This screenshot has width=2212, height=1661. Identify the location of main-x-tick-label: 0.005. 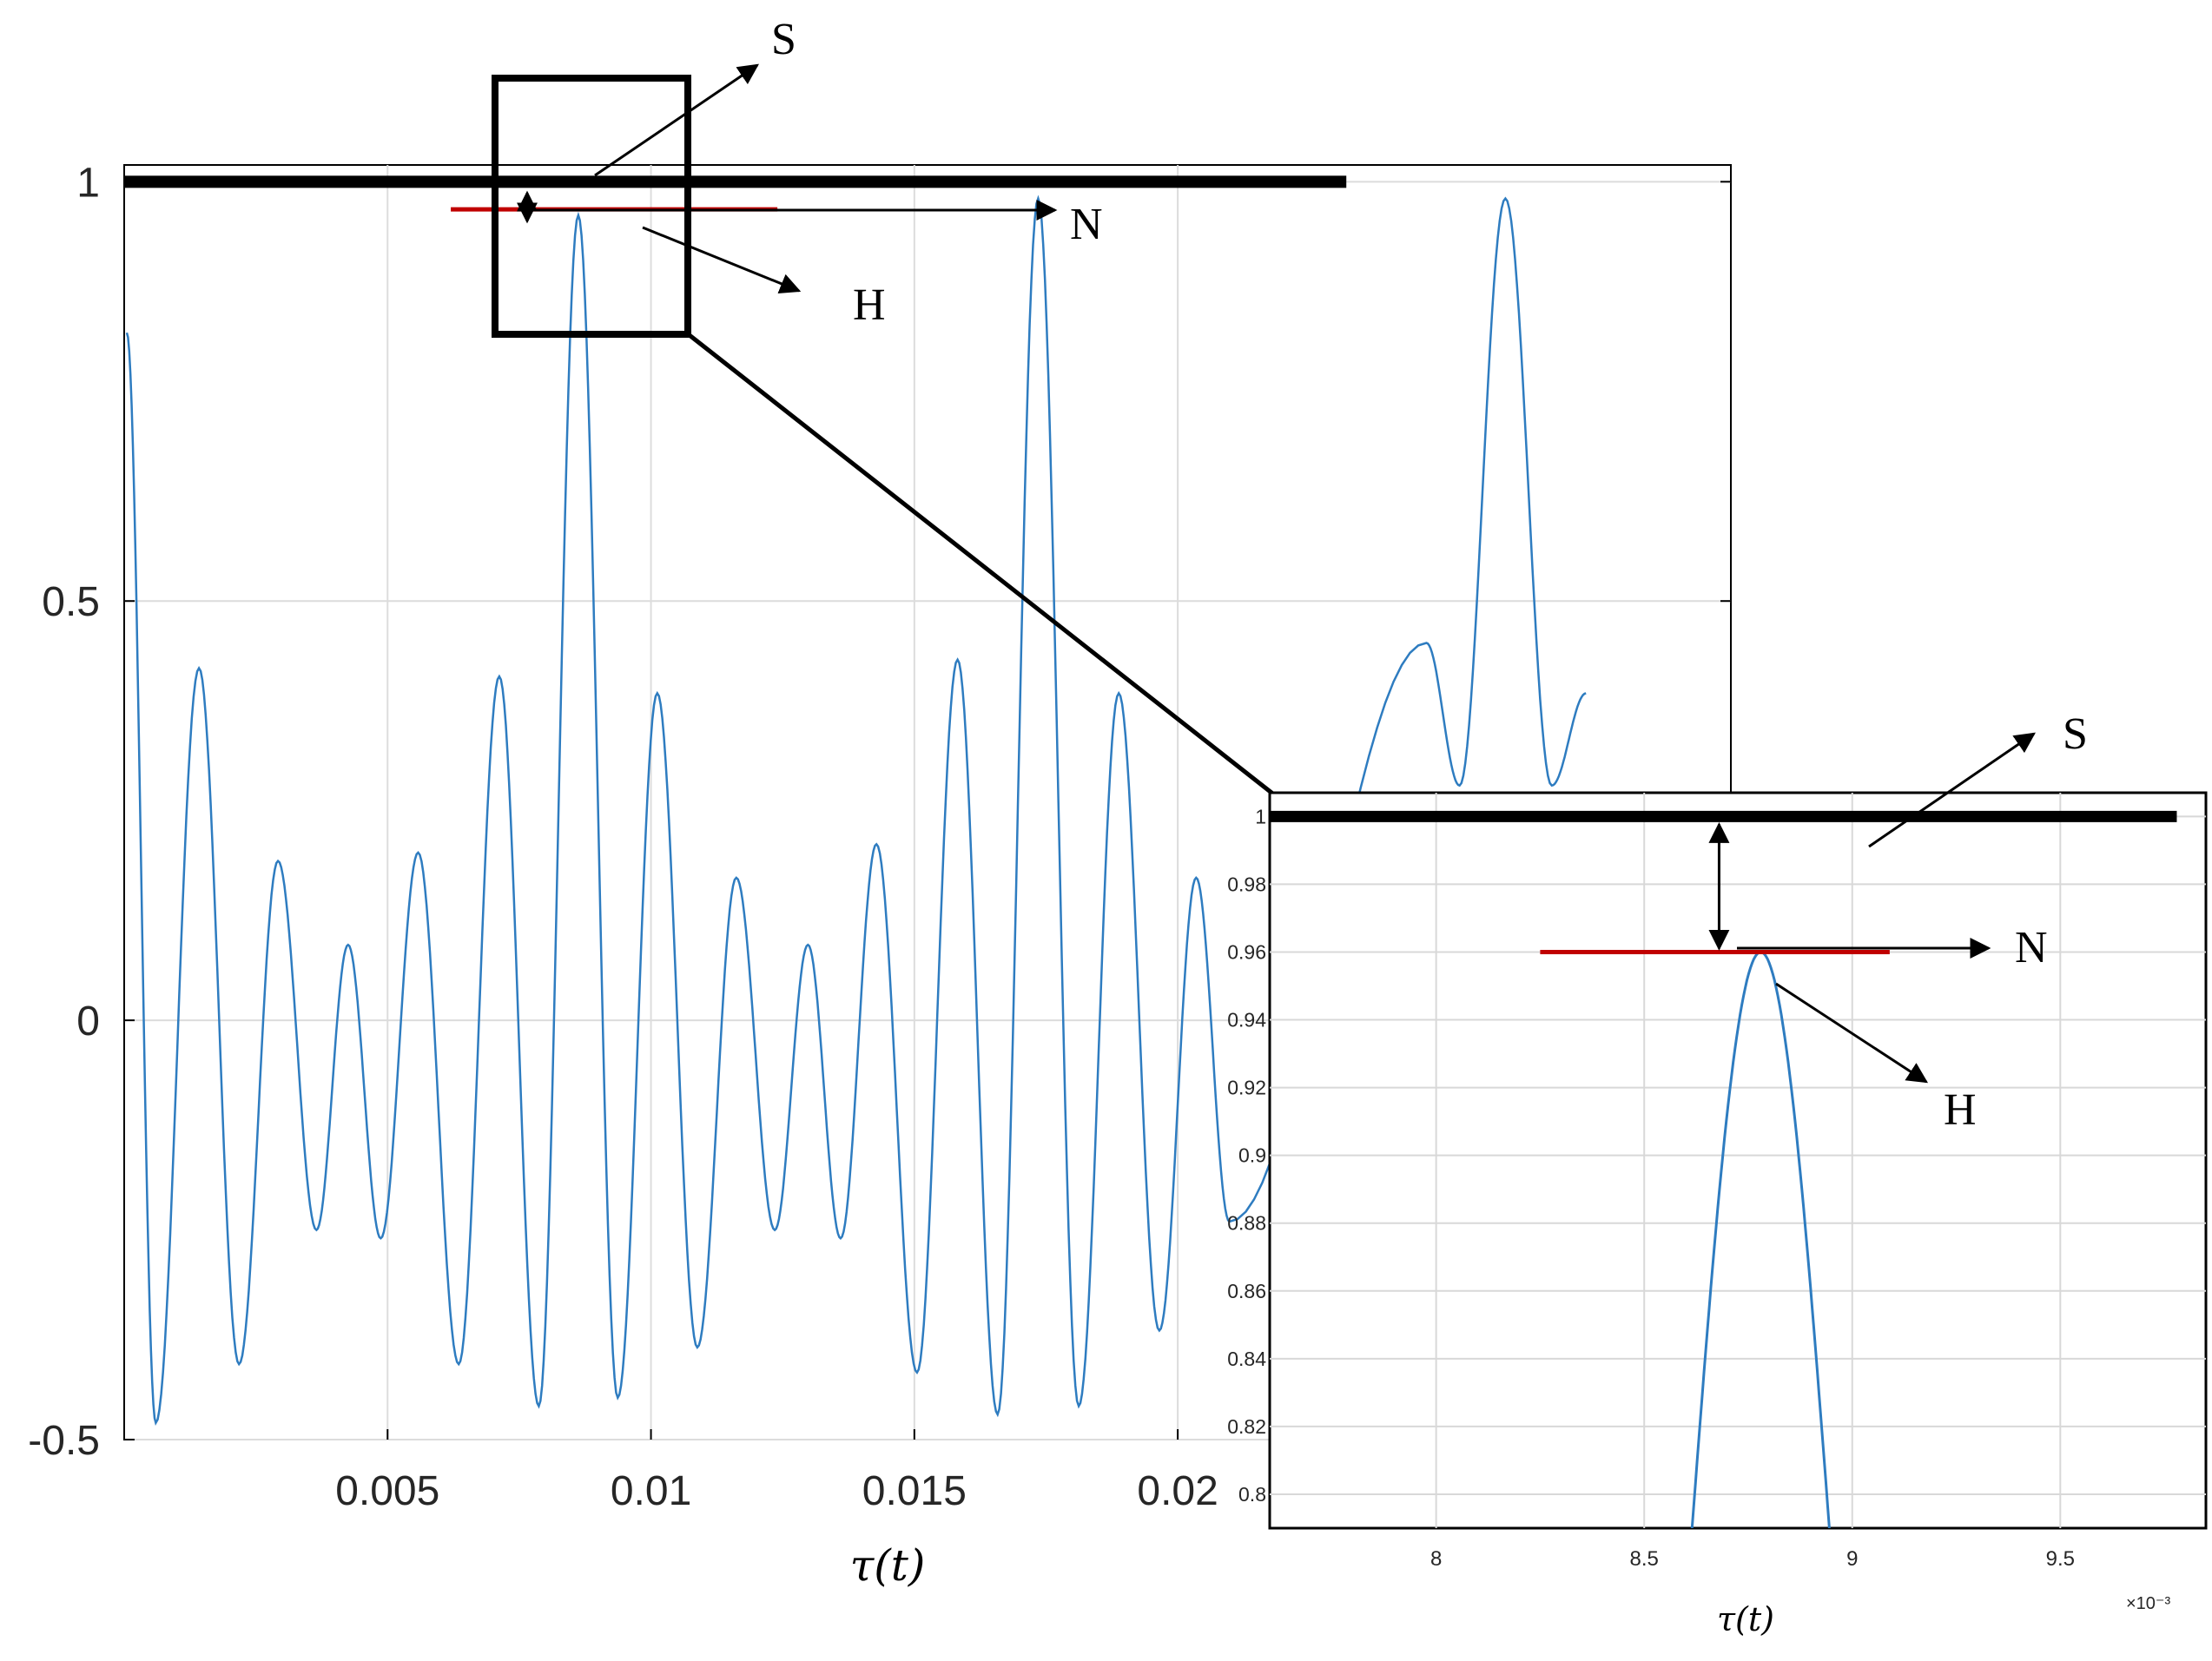
(387, 1491).